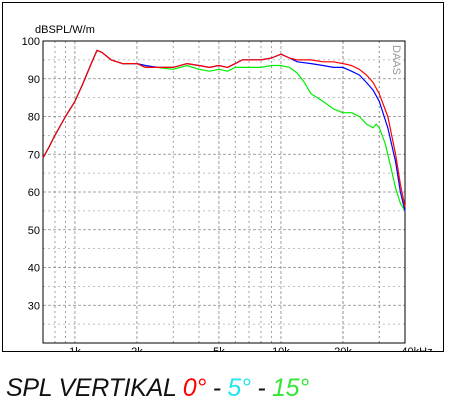  What do you see at coordinates (194, 388) in the screenshot?
I see `caption-label-0deg: 0°` at bounding box center [194, 388].